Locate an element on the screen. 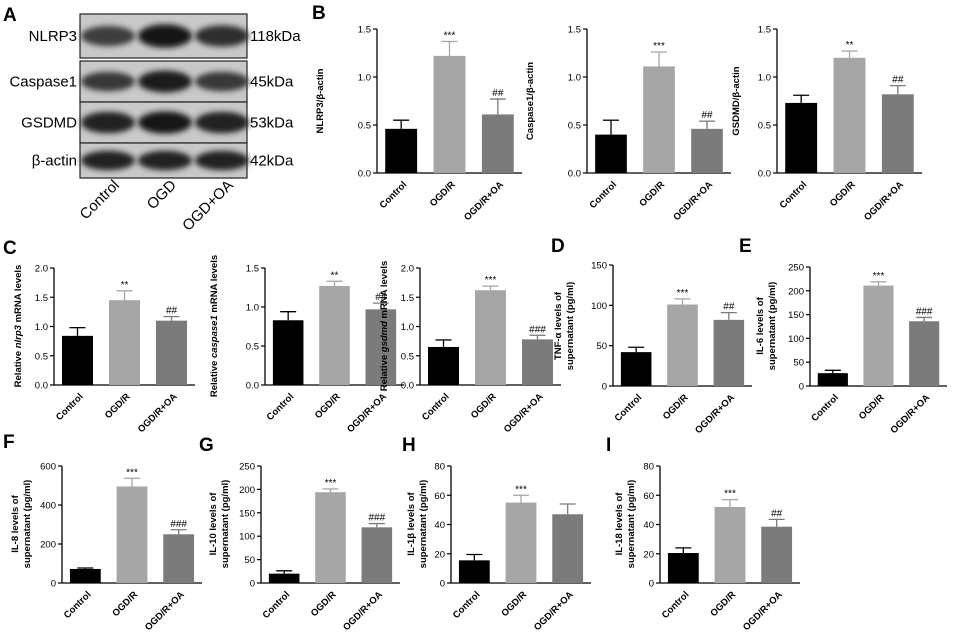 The image size is (955, 633). panel-letter-c: C is located at coordinates (10, 248).